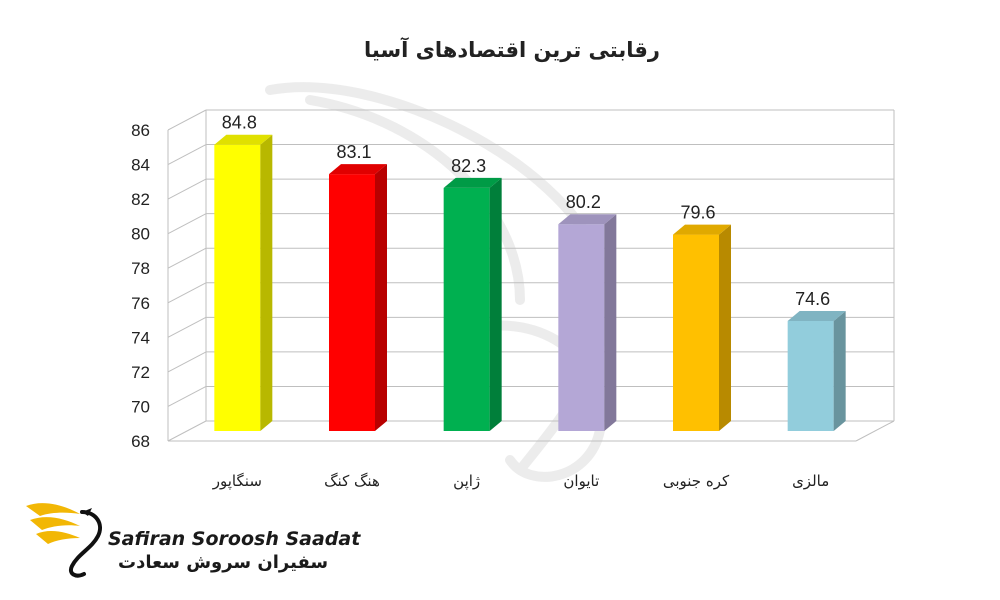 Image resolution: width=1000 pixels, height=600 pixels. Describe the element at coordinates (520, 481) in the screenshot. I see `x-axis: سنگاپور هنگ کنگ ژاپن تایوان کره جنوبی مالزی` at that location.